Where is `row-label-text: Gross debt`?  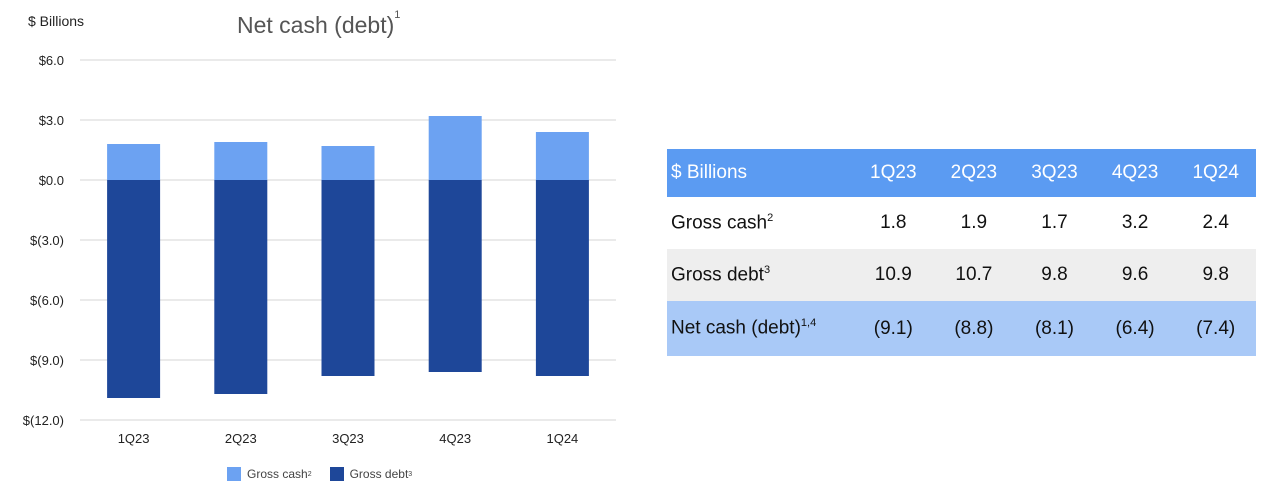
row-label-text: Gross debt is located at coordinates (717, 275).